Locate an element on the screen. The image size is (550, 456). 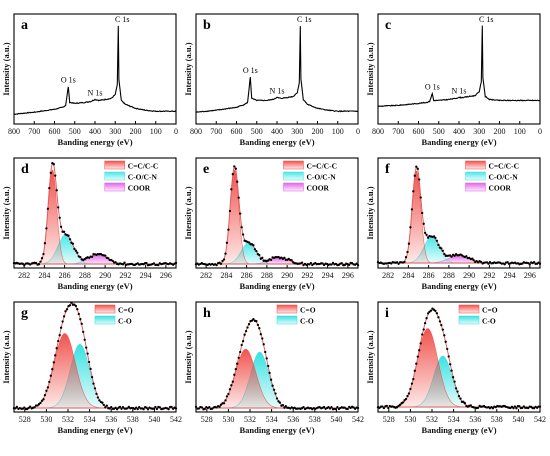
x-tick-label: 0 is located at coordinates (540, 131).